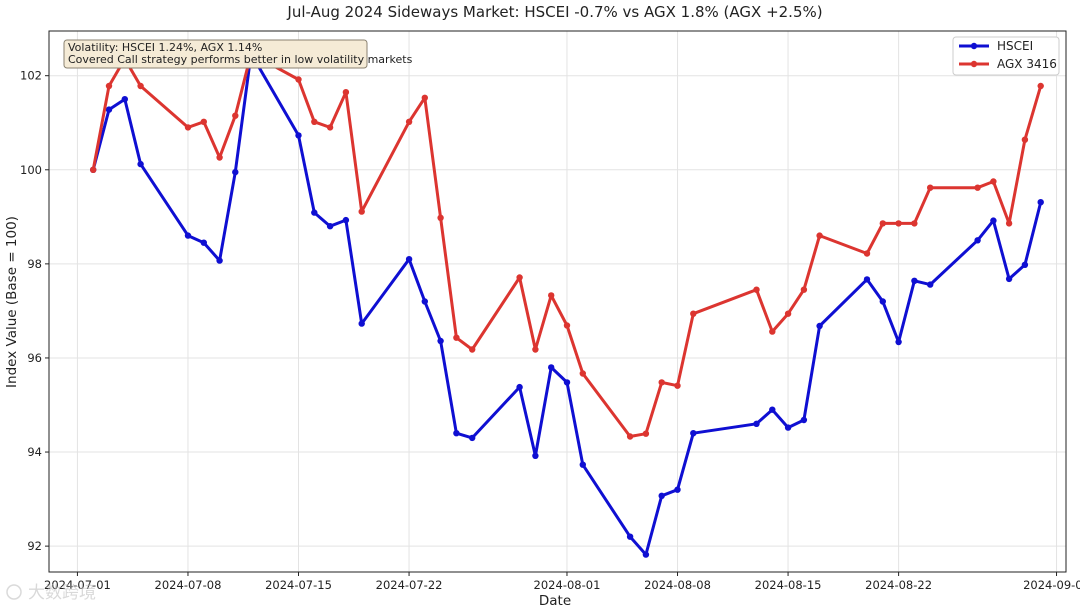 The width and height of the screenshot is (1080, 609). Describe the element at coordinates (974, 64) in the screenshot. I see `legend-marker-agx` at that location.